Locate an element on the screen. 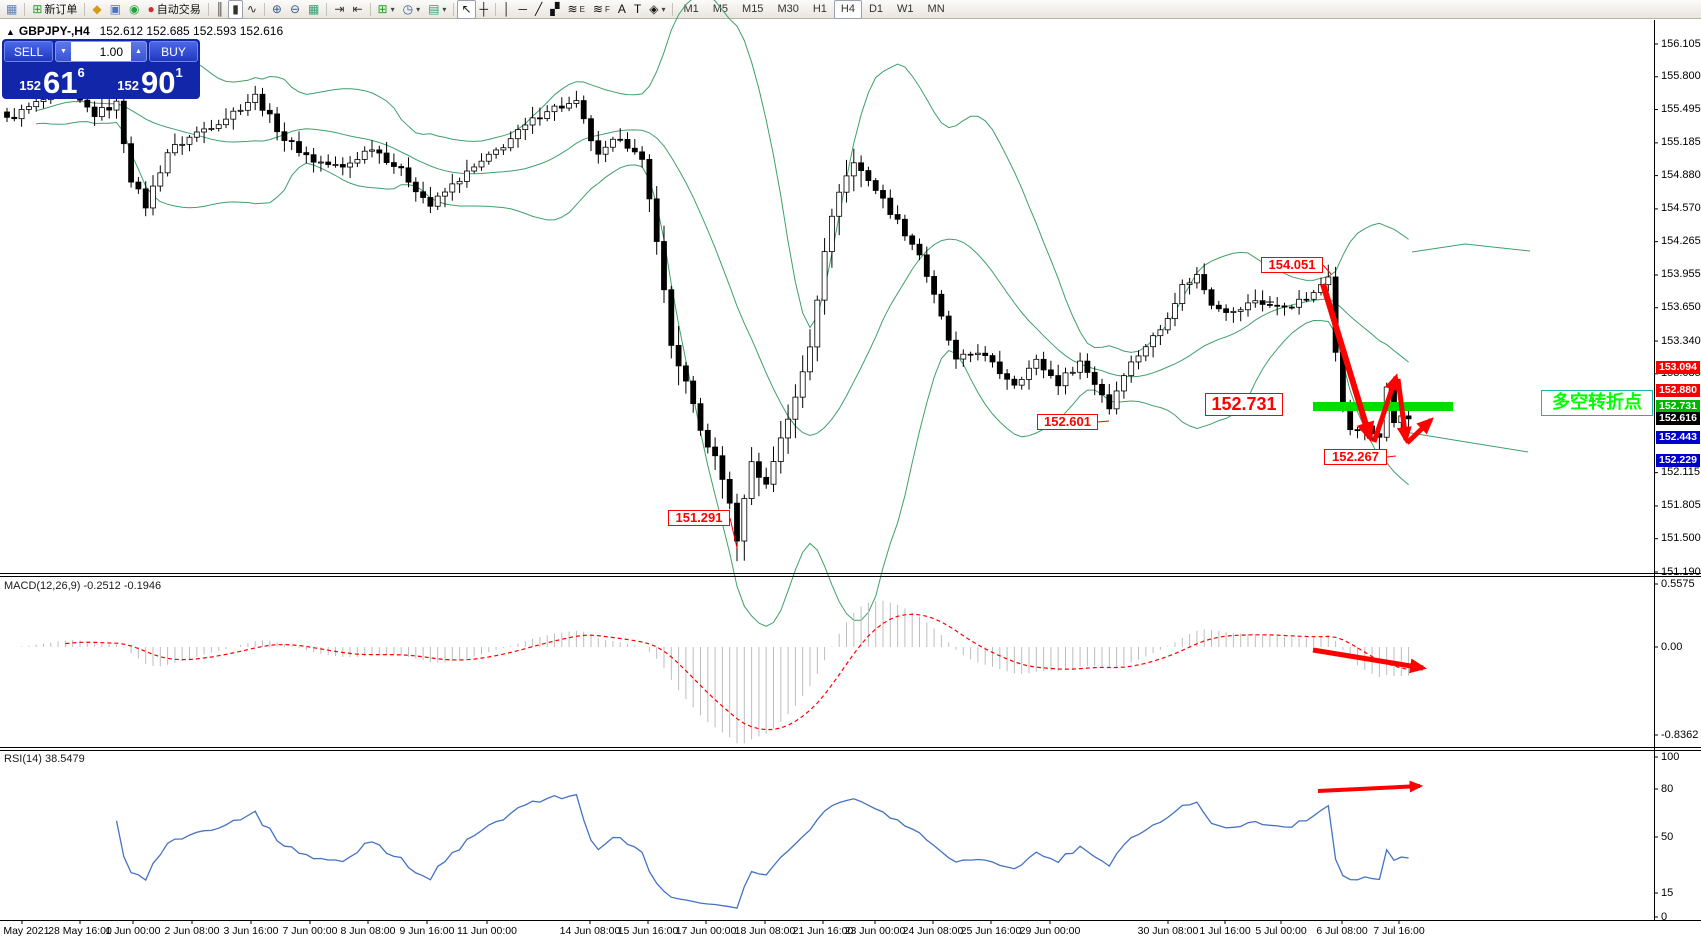  timeframe-m1: M1 is located at coordinates (691, 9).